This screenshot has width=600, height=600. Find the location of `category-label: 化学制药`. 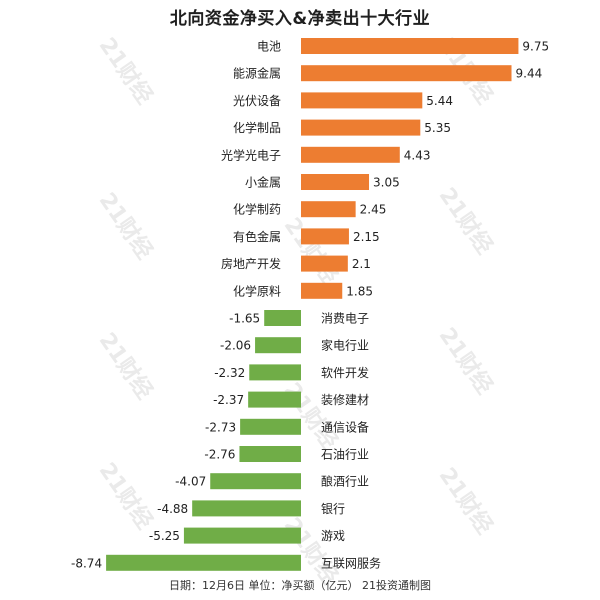

category-label: 化学制药 is located at coordinates (257, 209).